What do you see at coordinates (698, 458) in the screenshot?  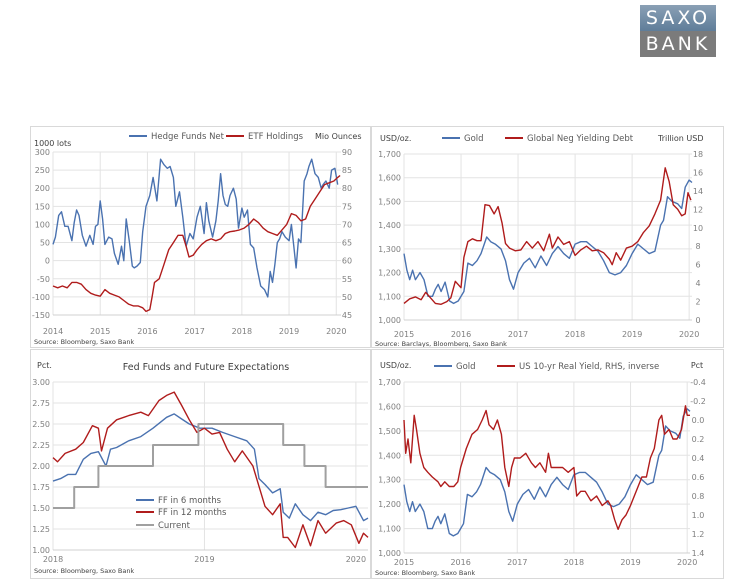 I see `y-tick-label-right: 0.4` at bounding box center [698, 458].